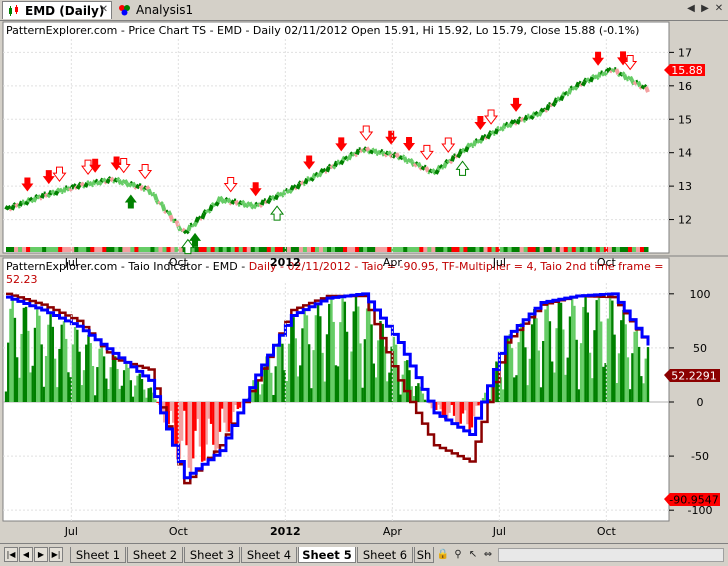 The height and width of the screenshot is (566, 728). Describe the element at coordinates (693, 500) in the screenshot. I see `taio-value: -90.9547` at that location.